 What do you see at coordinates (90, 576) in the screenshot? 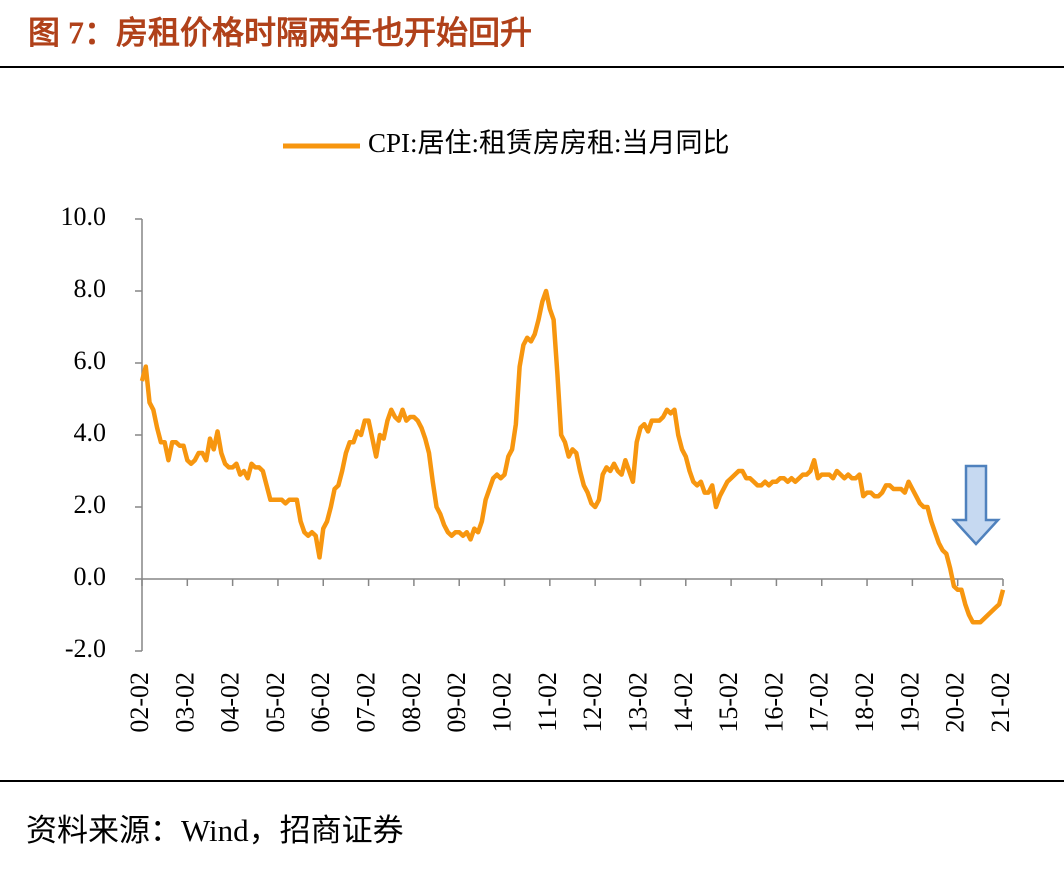
I see `y-tick-label: 0.0` at bounding box center [90, 576].